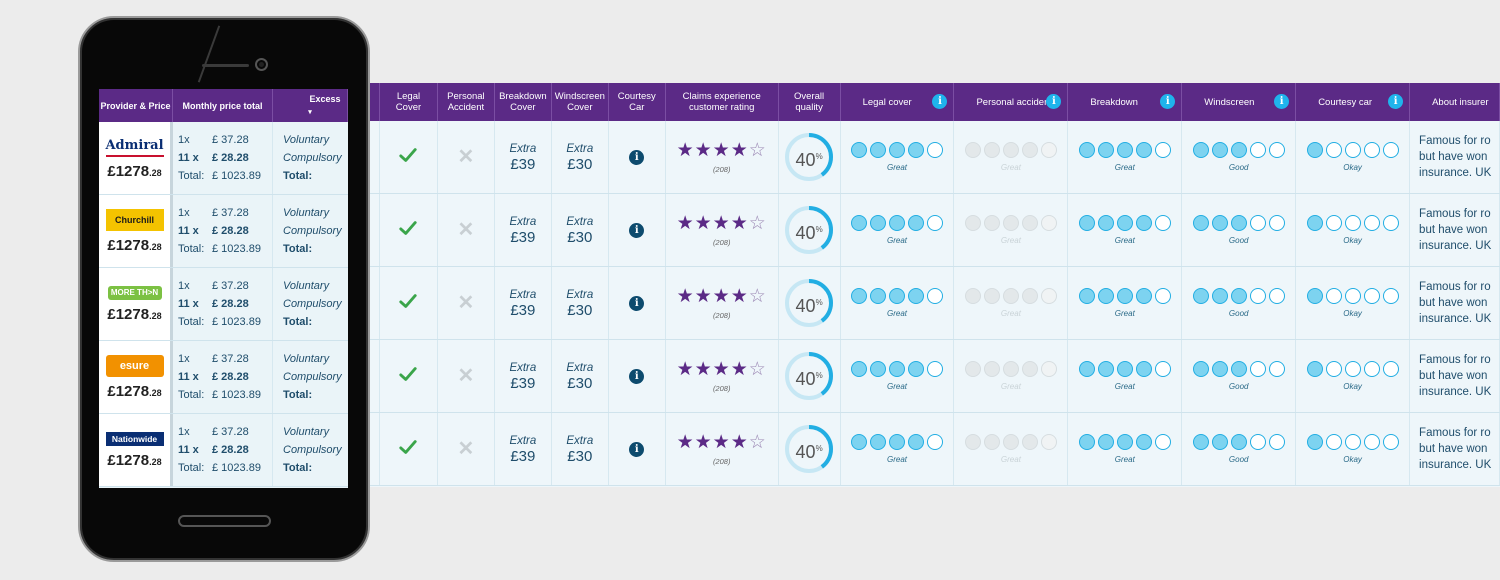  What do you see at coordinates (230, 304) in the screenshot?
I see `payment-amount: £ 28.28` at bounding box center [230, 304].